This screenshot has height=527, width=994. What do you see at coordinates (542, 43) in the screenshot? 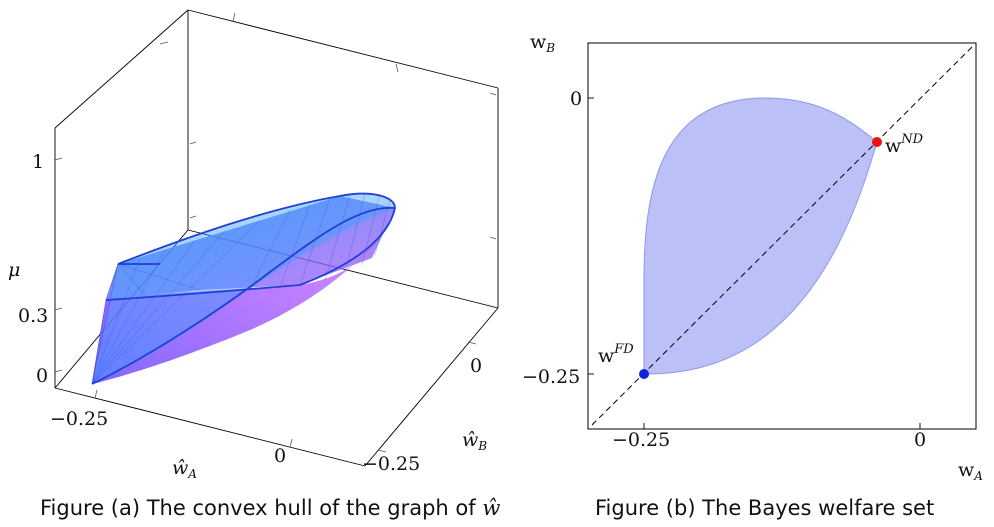
I see `y-axis-label: wB` at bounding box center [542, 43].